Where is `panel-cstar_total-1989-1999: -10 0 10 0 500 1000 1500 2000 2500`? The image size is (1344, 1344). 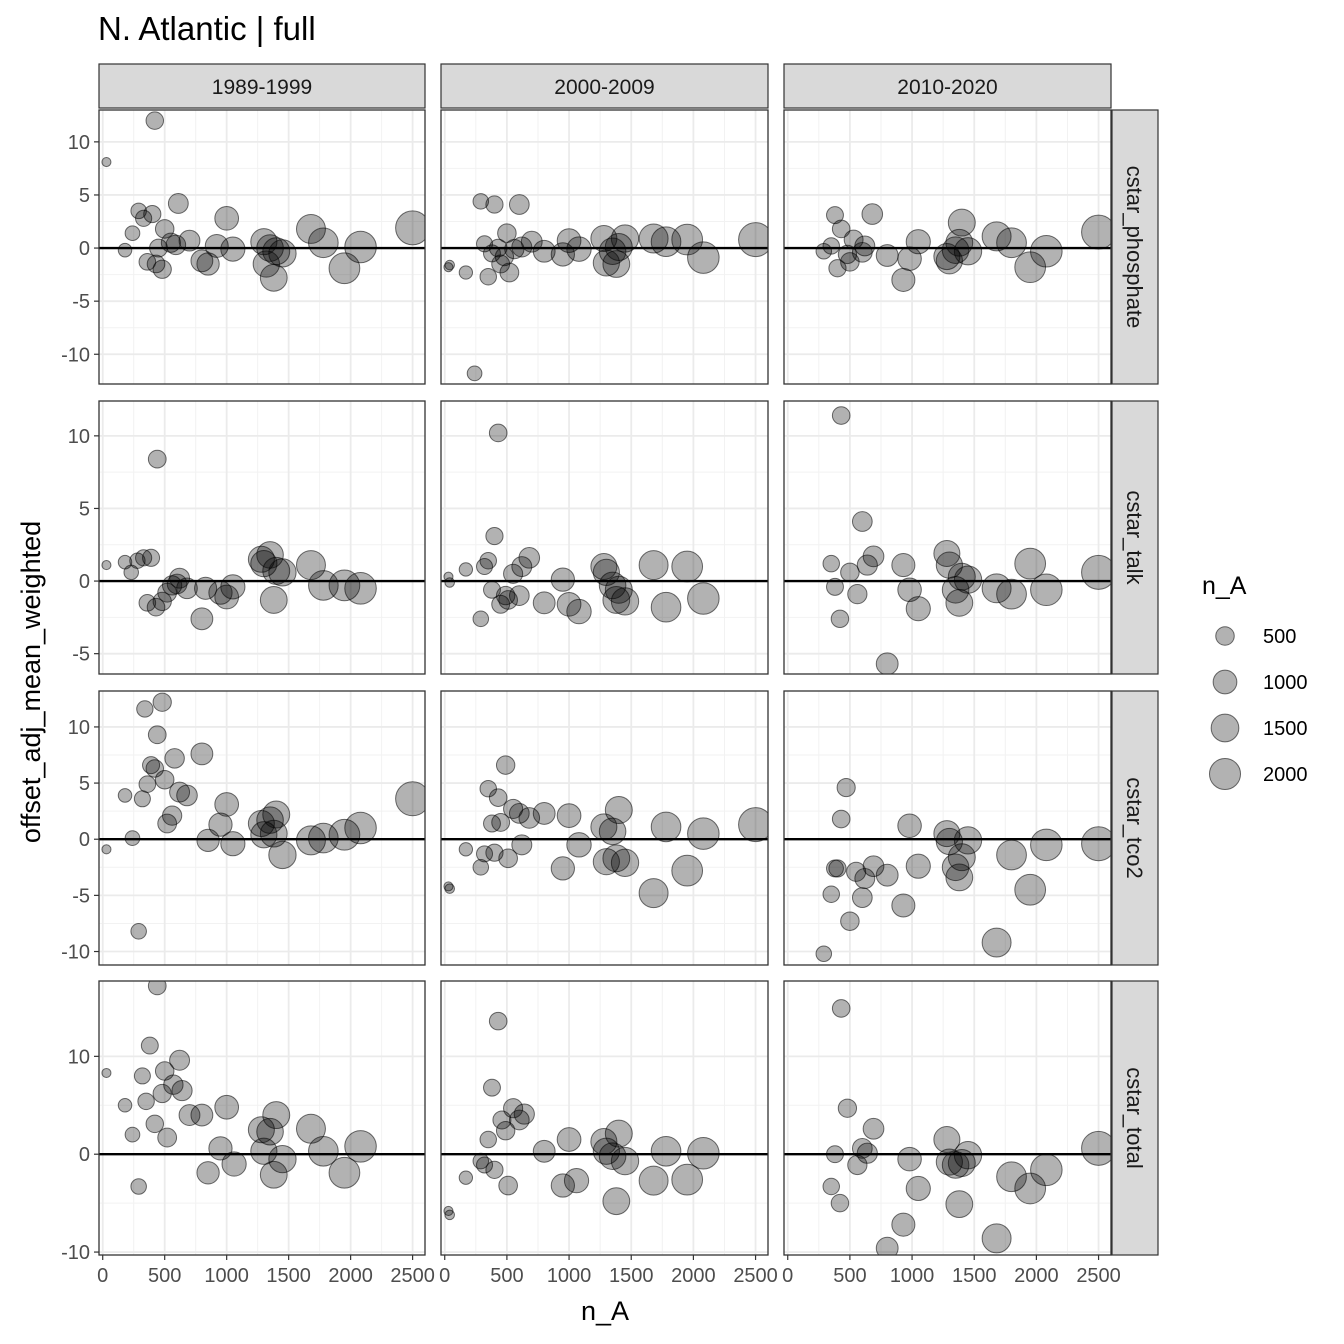 panel-cstar_total-1989-1999: -10 0 10 0 500 1000 1500 2000 2500 is located at coordinates (248, 1133).